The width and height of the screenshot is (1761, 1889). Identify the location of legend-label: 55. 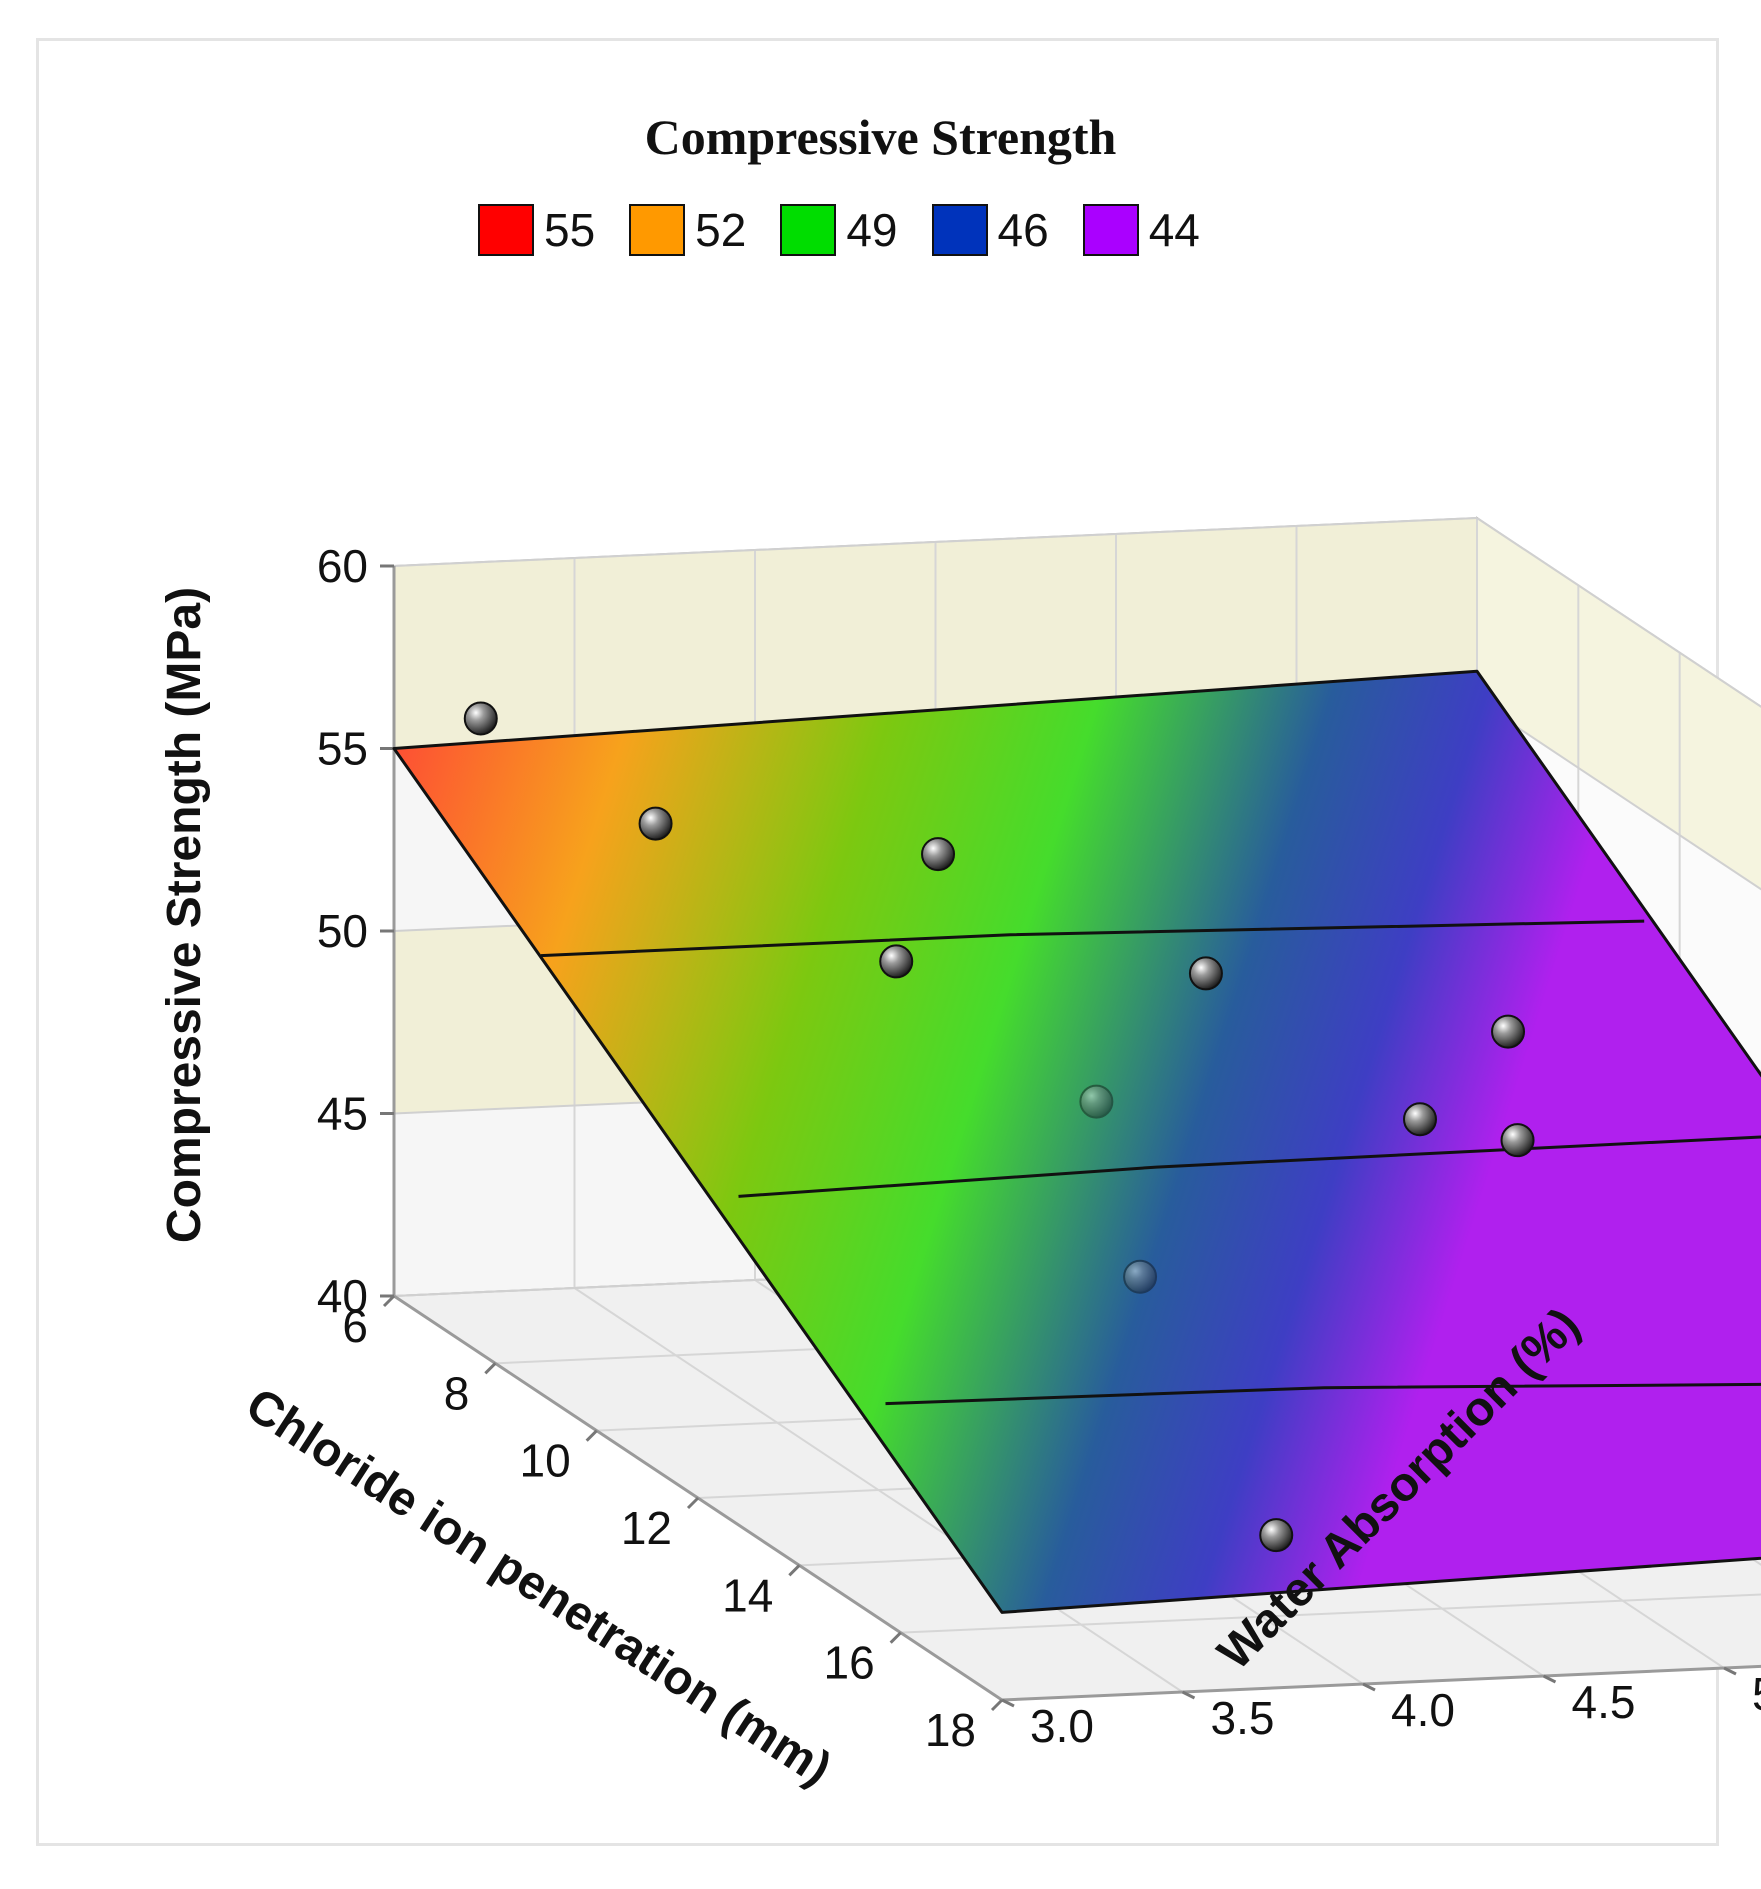
(570, 230).